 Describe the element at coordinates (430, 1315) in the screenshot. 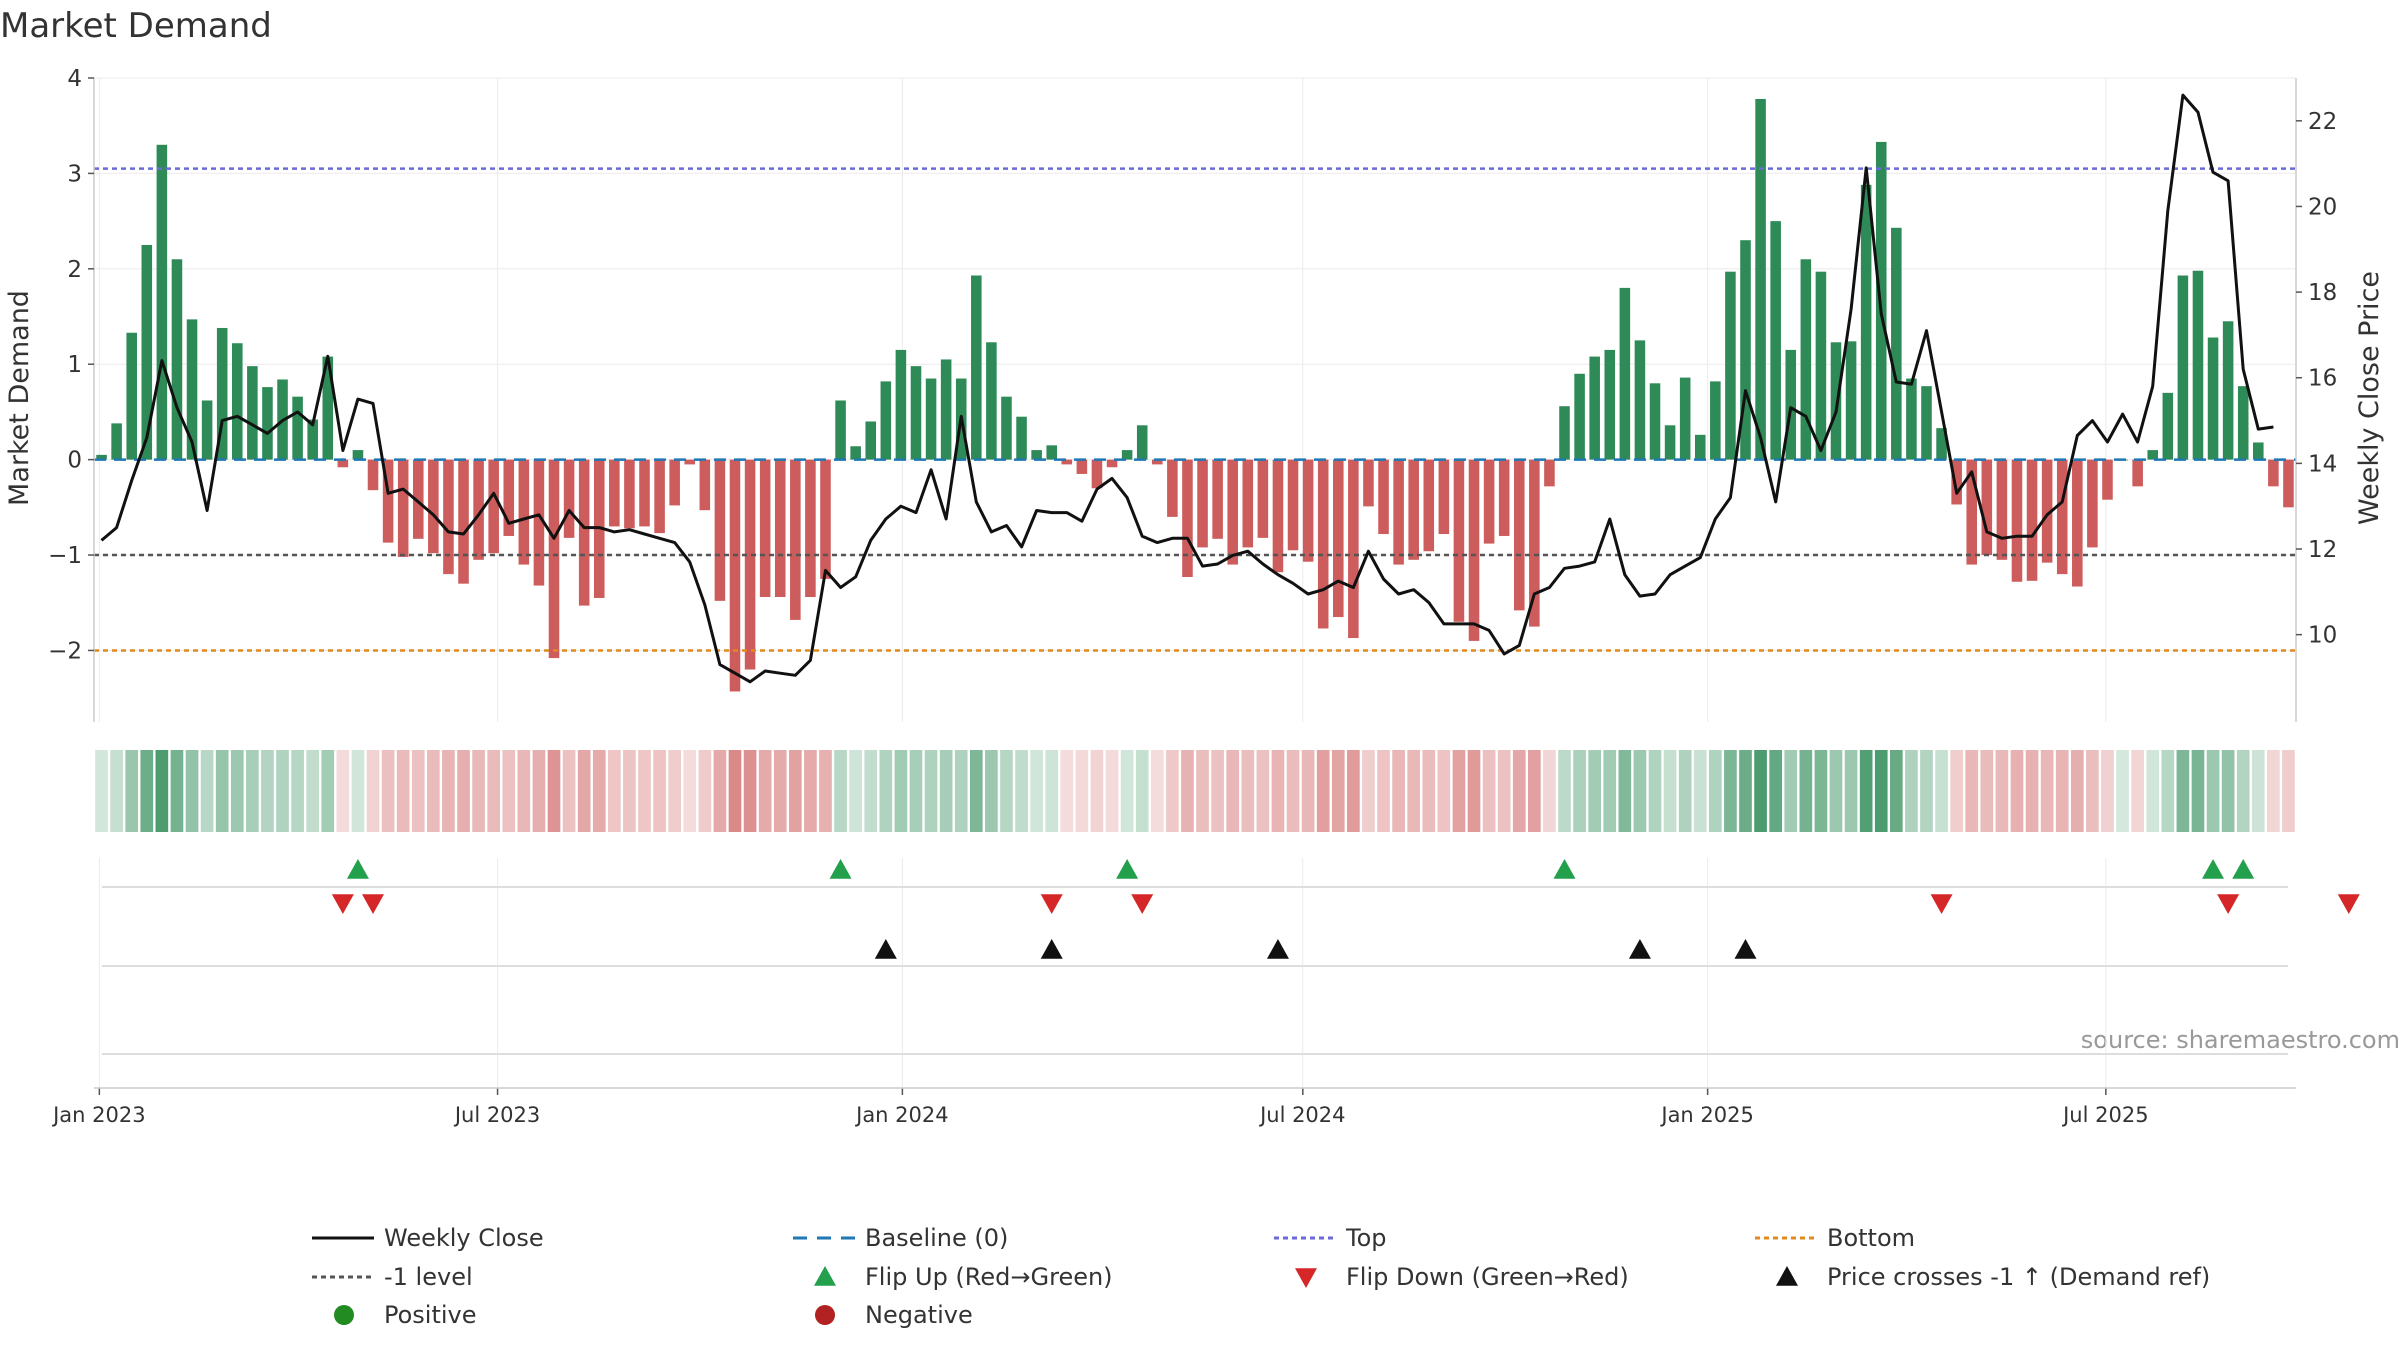

I see `legend-label-circle-green: Positive` at that location.